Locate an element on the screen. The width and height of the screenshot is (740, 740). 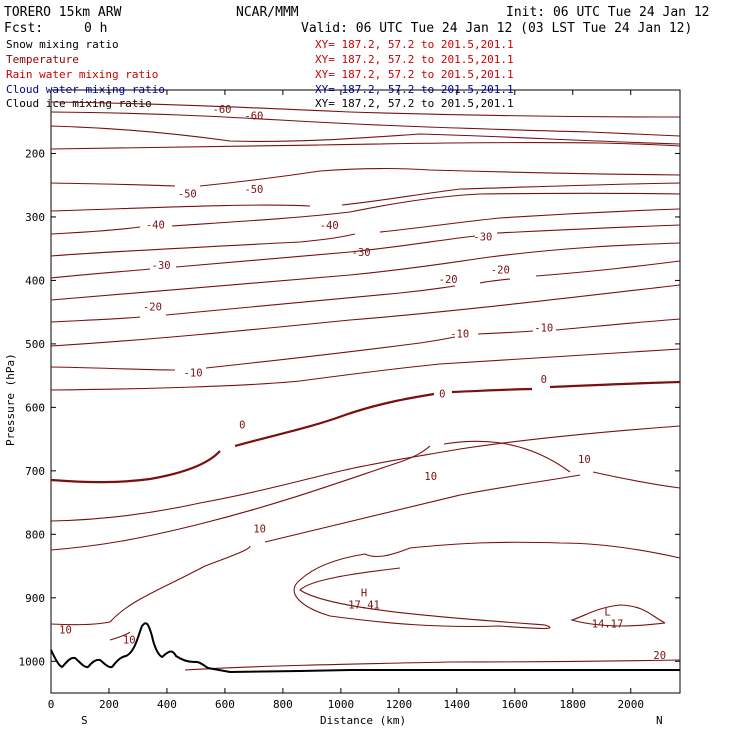
isotherm-plus10b is located at coordinates (315, 550).